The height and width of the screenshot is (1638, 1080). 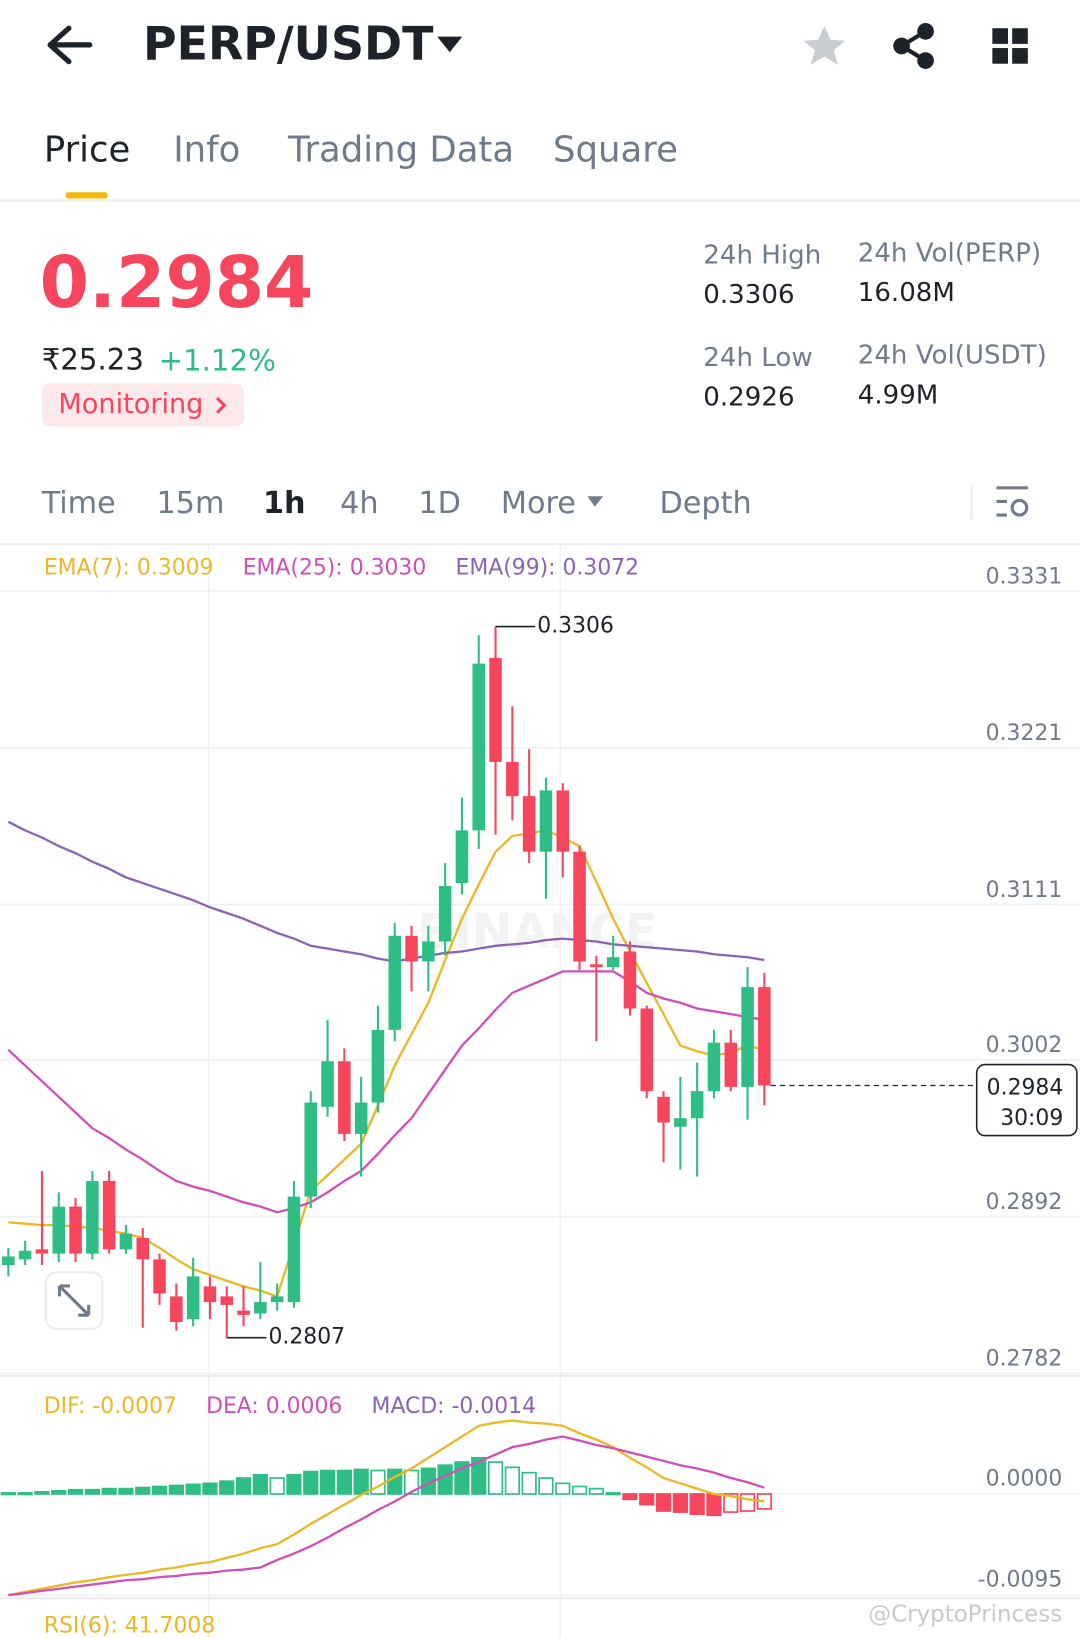 I want to click on interval: 15m, so click(x=191, y=503).